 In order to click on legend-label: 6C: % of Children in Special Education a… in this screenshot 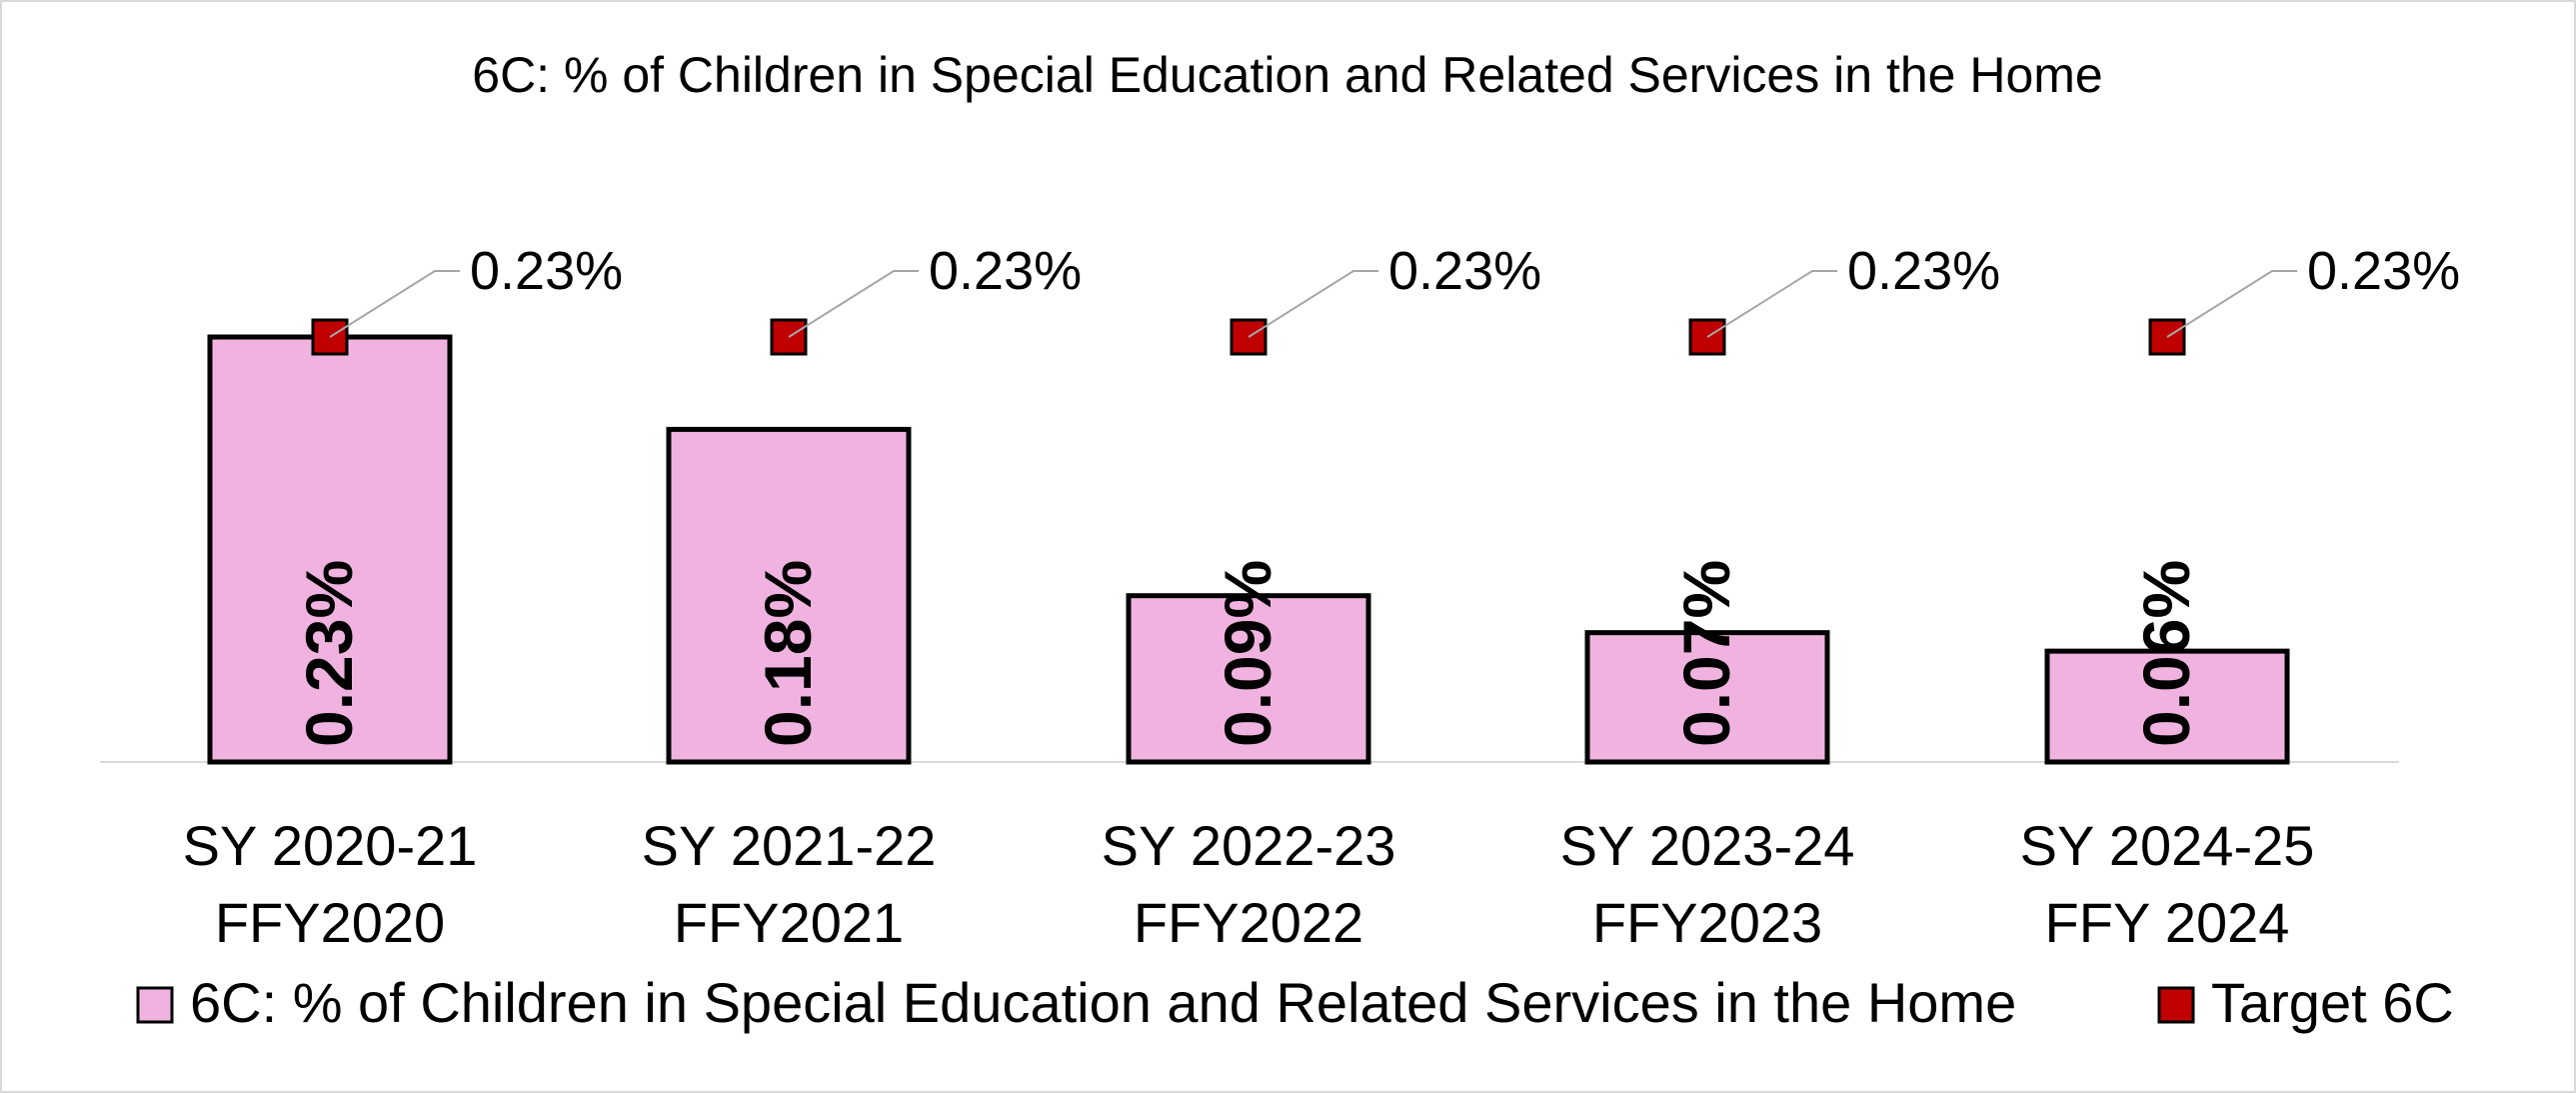, I will do `click(1103, 1002)`.